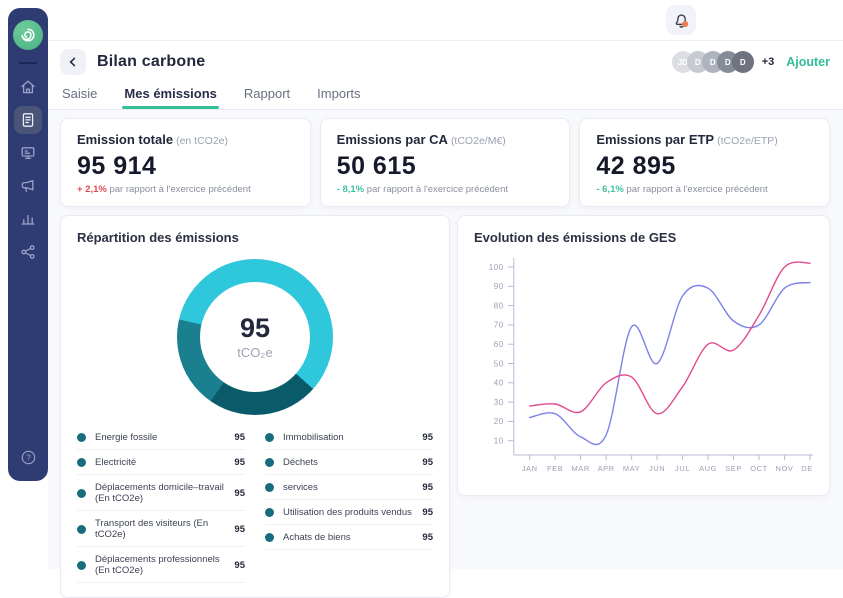 The image size is (843, 598). I want to click on bar-chart-icon, so click(28, 219).